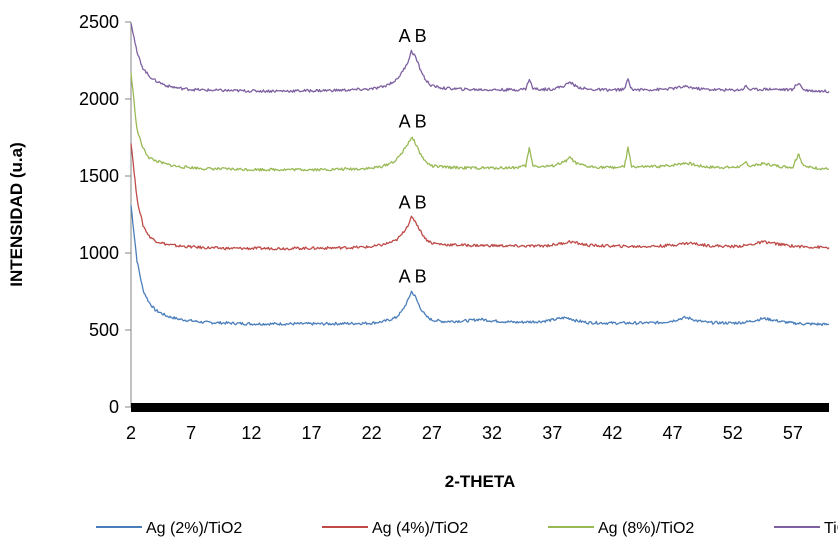 The height and width of the screenshot is (540, 838). Describe the element at coordinates (99, 22) in the screenshot. I see `y-tick-label: 2500` at that location.